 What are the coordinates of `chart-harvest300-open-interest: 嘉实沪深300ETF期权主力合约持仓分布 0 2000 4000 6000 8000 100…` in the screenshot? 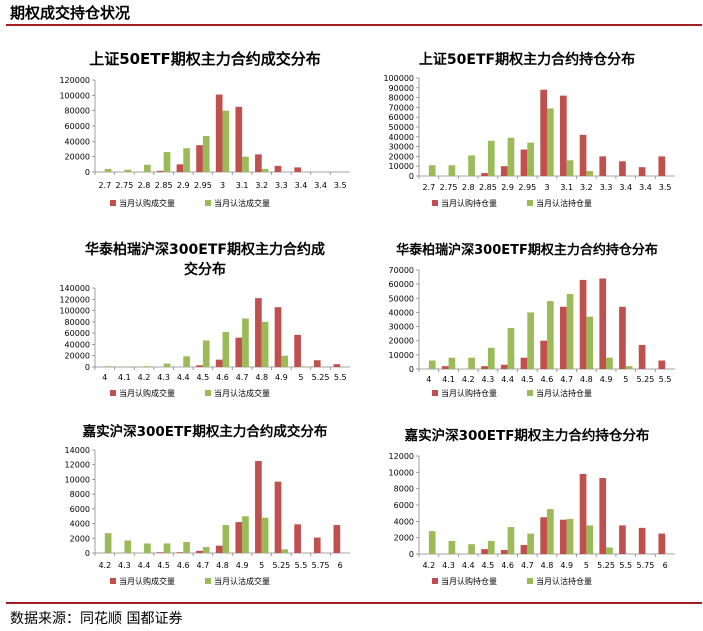 It's located at (527, 504).